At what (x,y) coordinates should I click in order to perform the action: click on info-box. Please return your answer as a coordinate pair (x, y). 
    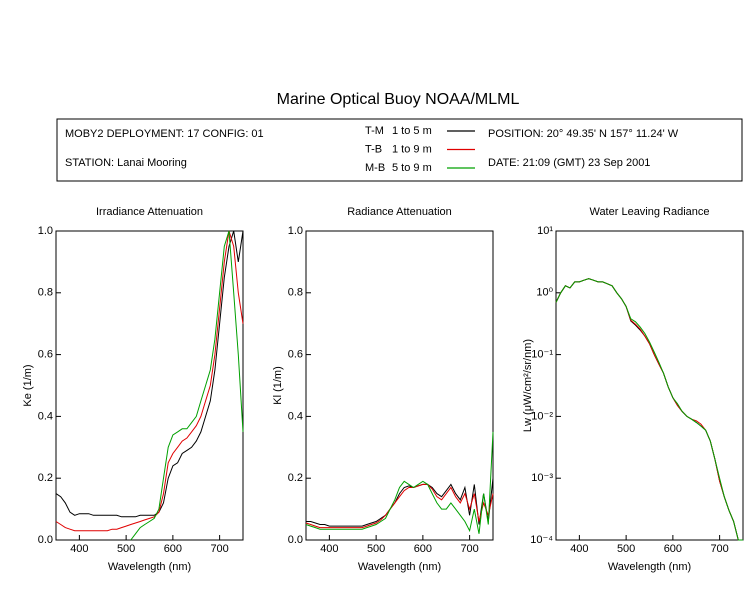
    Looking at the image, I should click on (399, 150).